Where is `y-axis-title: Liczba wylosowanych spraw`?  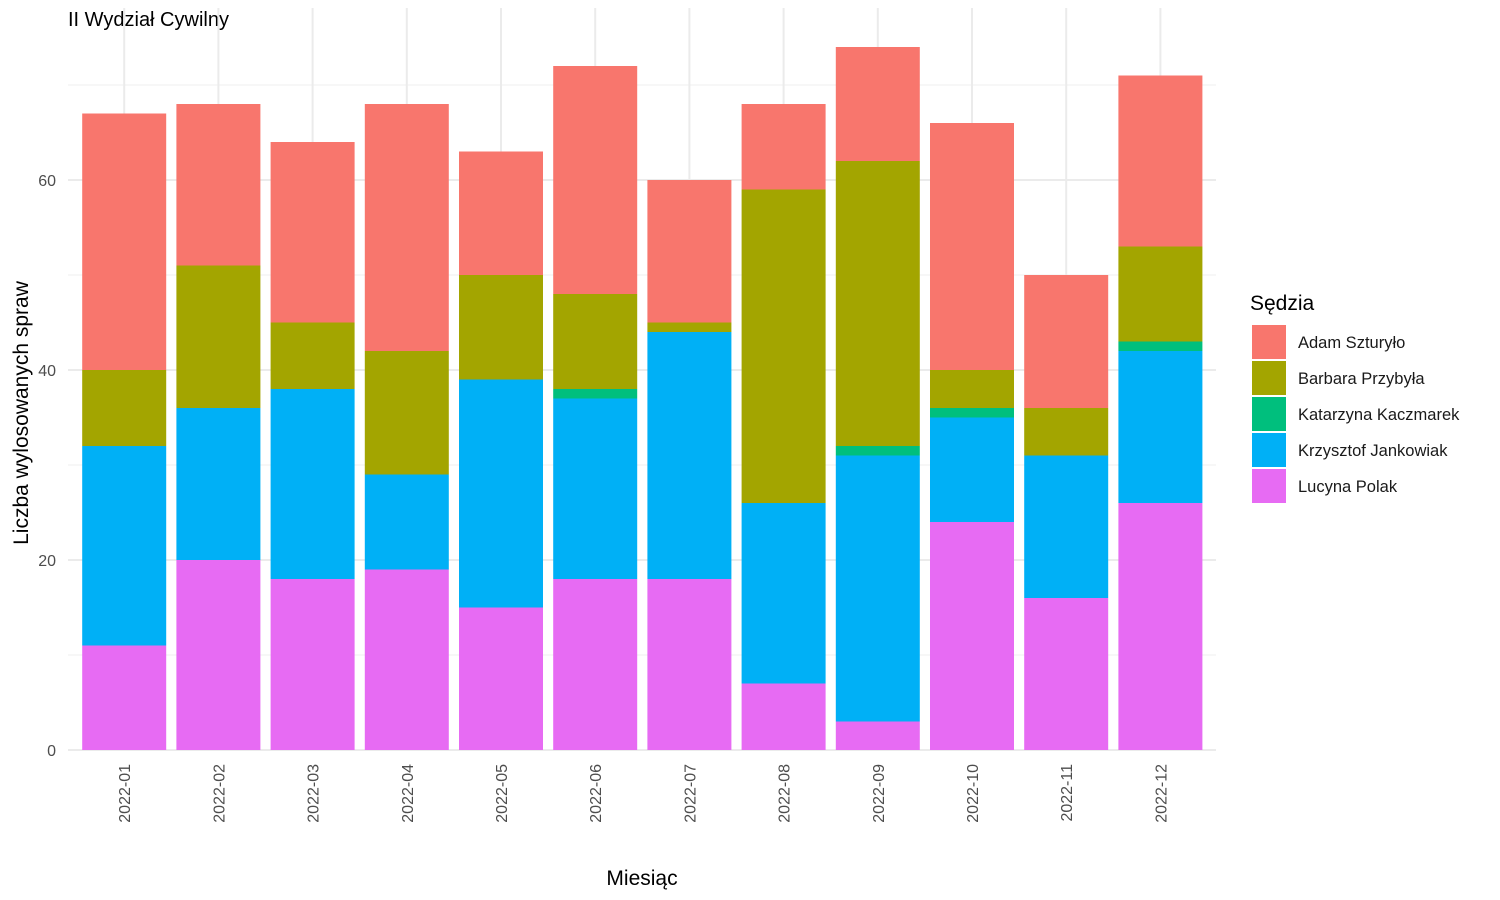
y-axis-title: Liczba wylosowanych spraw is located at coordinates (21, 412).